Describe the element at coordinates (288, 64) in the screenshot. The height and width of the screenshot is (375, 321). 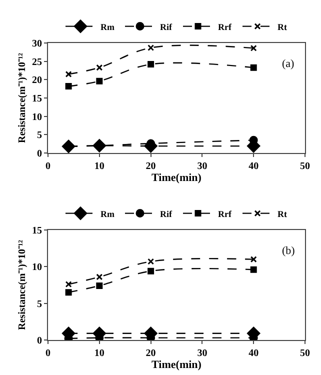
I see `annotation: (a)` at that location.